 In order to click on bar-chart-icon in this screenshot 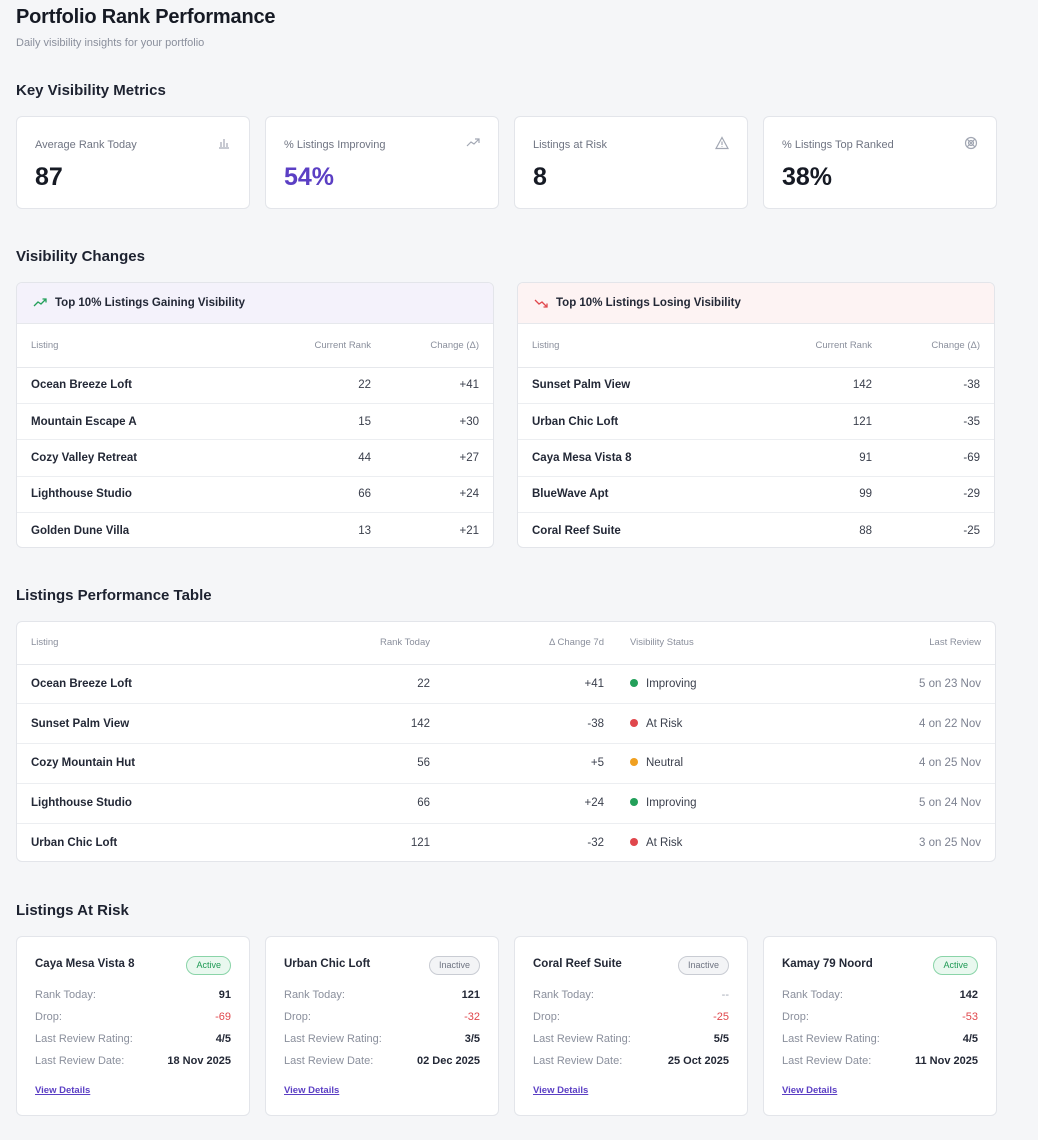, I will do `click(224, 144)`.